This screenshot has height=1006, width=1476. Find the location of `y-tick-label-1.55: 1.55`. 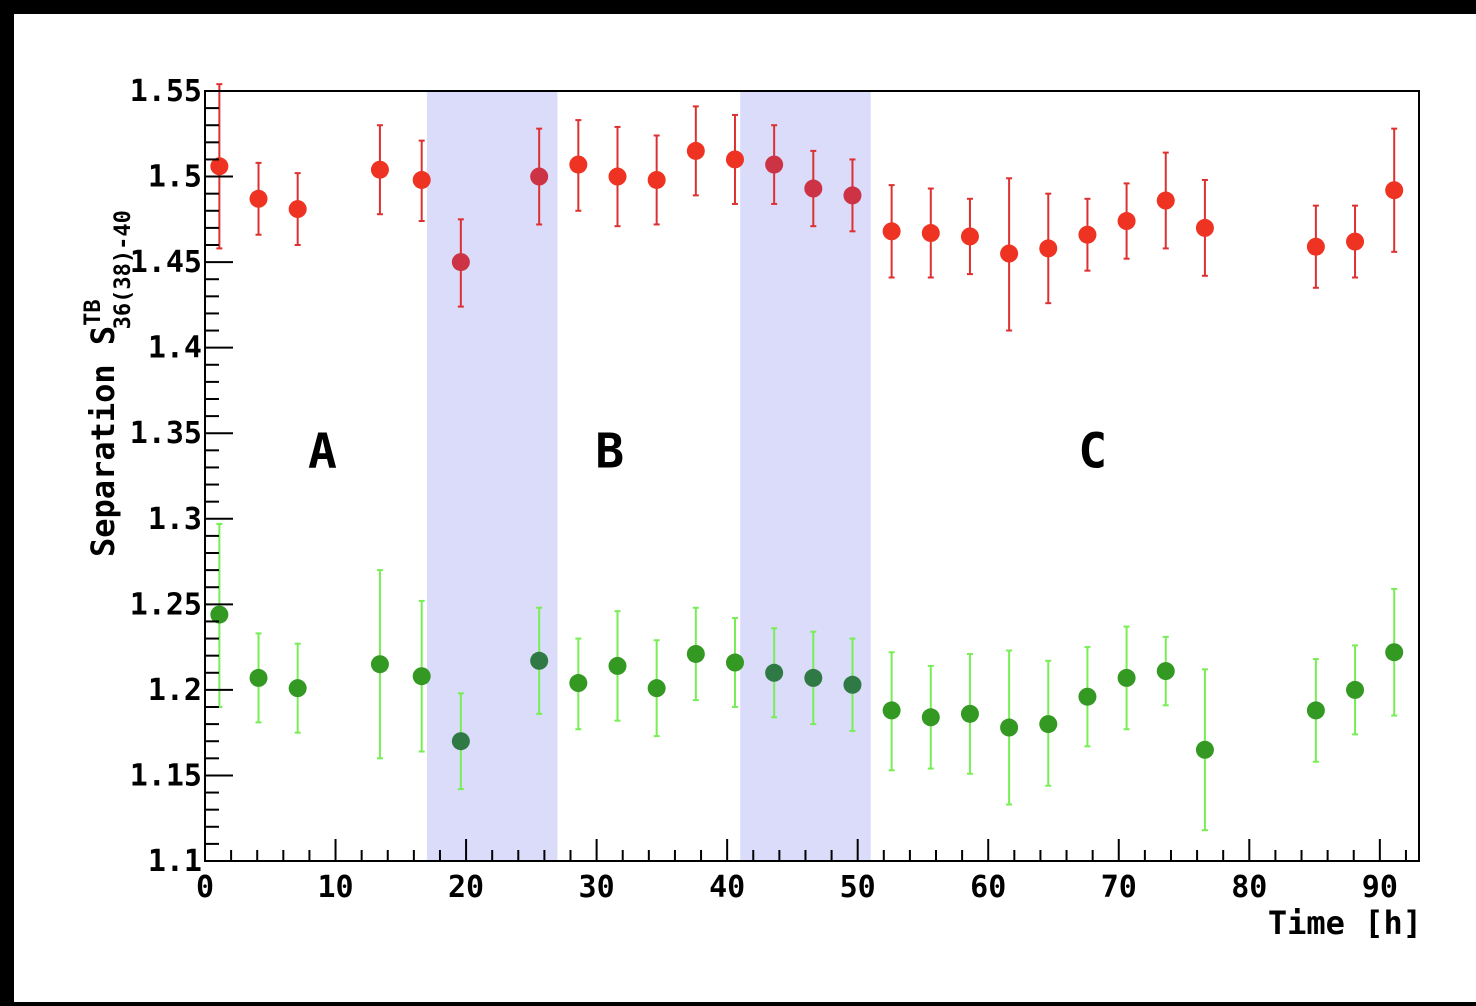

y-tick-label-1.55: 1.55 is located at coordinates (166, 91).